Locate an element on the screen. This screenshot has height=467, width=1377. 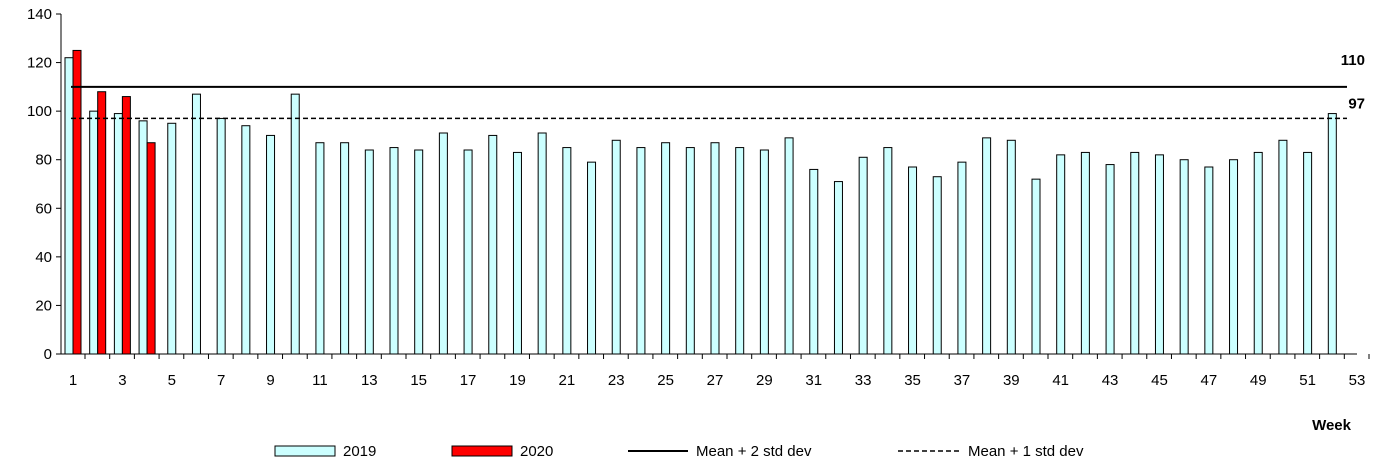
x-tick-label: 5 is located at coordinates (172, 380).